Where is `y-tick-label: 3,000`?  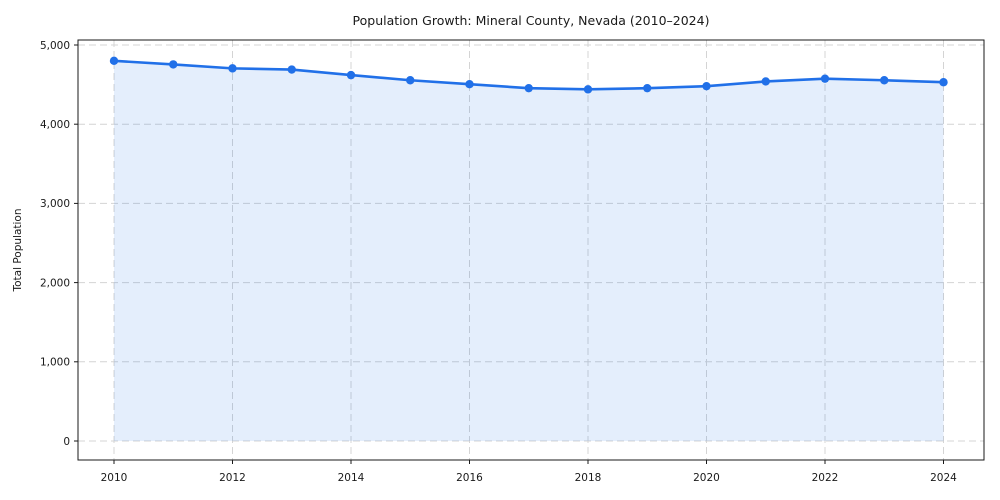 y-tick-label: 3,000 is located at coordinates (55, 204).